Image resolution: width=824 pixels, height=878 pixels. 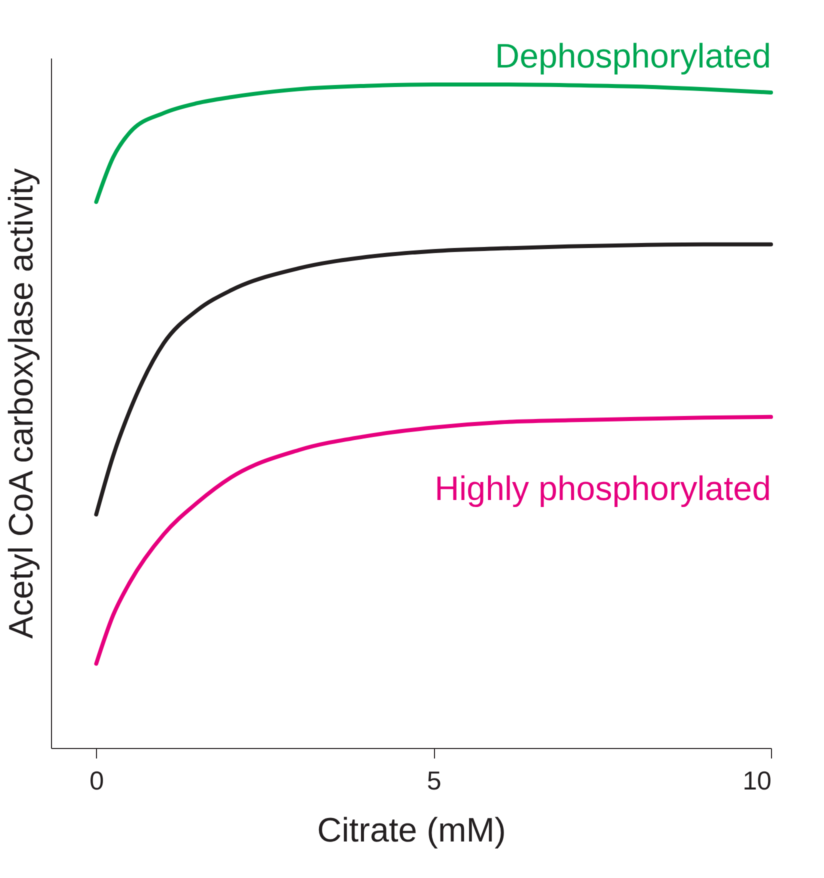 I want to click on series-label: Dephosphorylated, so click(x=633, y=57).